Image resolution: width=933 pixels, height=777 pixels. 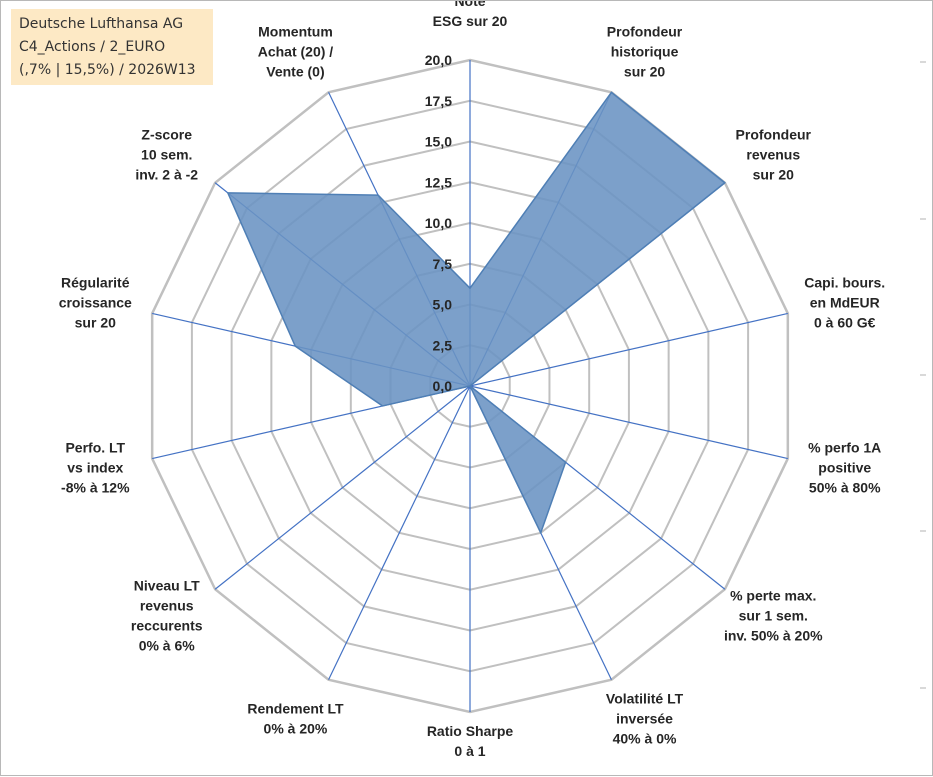 What do you see at coordinates (470, 731) in the screenshot?
I see `axis-label-line: Ratio Sharpe` at bounding box center [470, 731].